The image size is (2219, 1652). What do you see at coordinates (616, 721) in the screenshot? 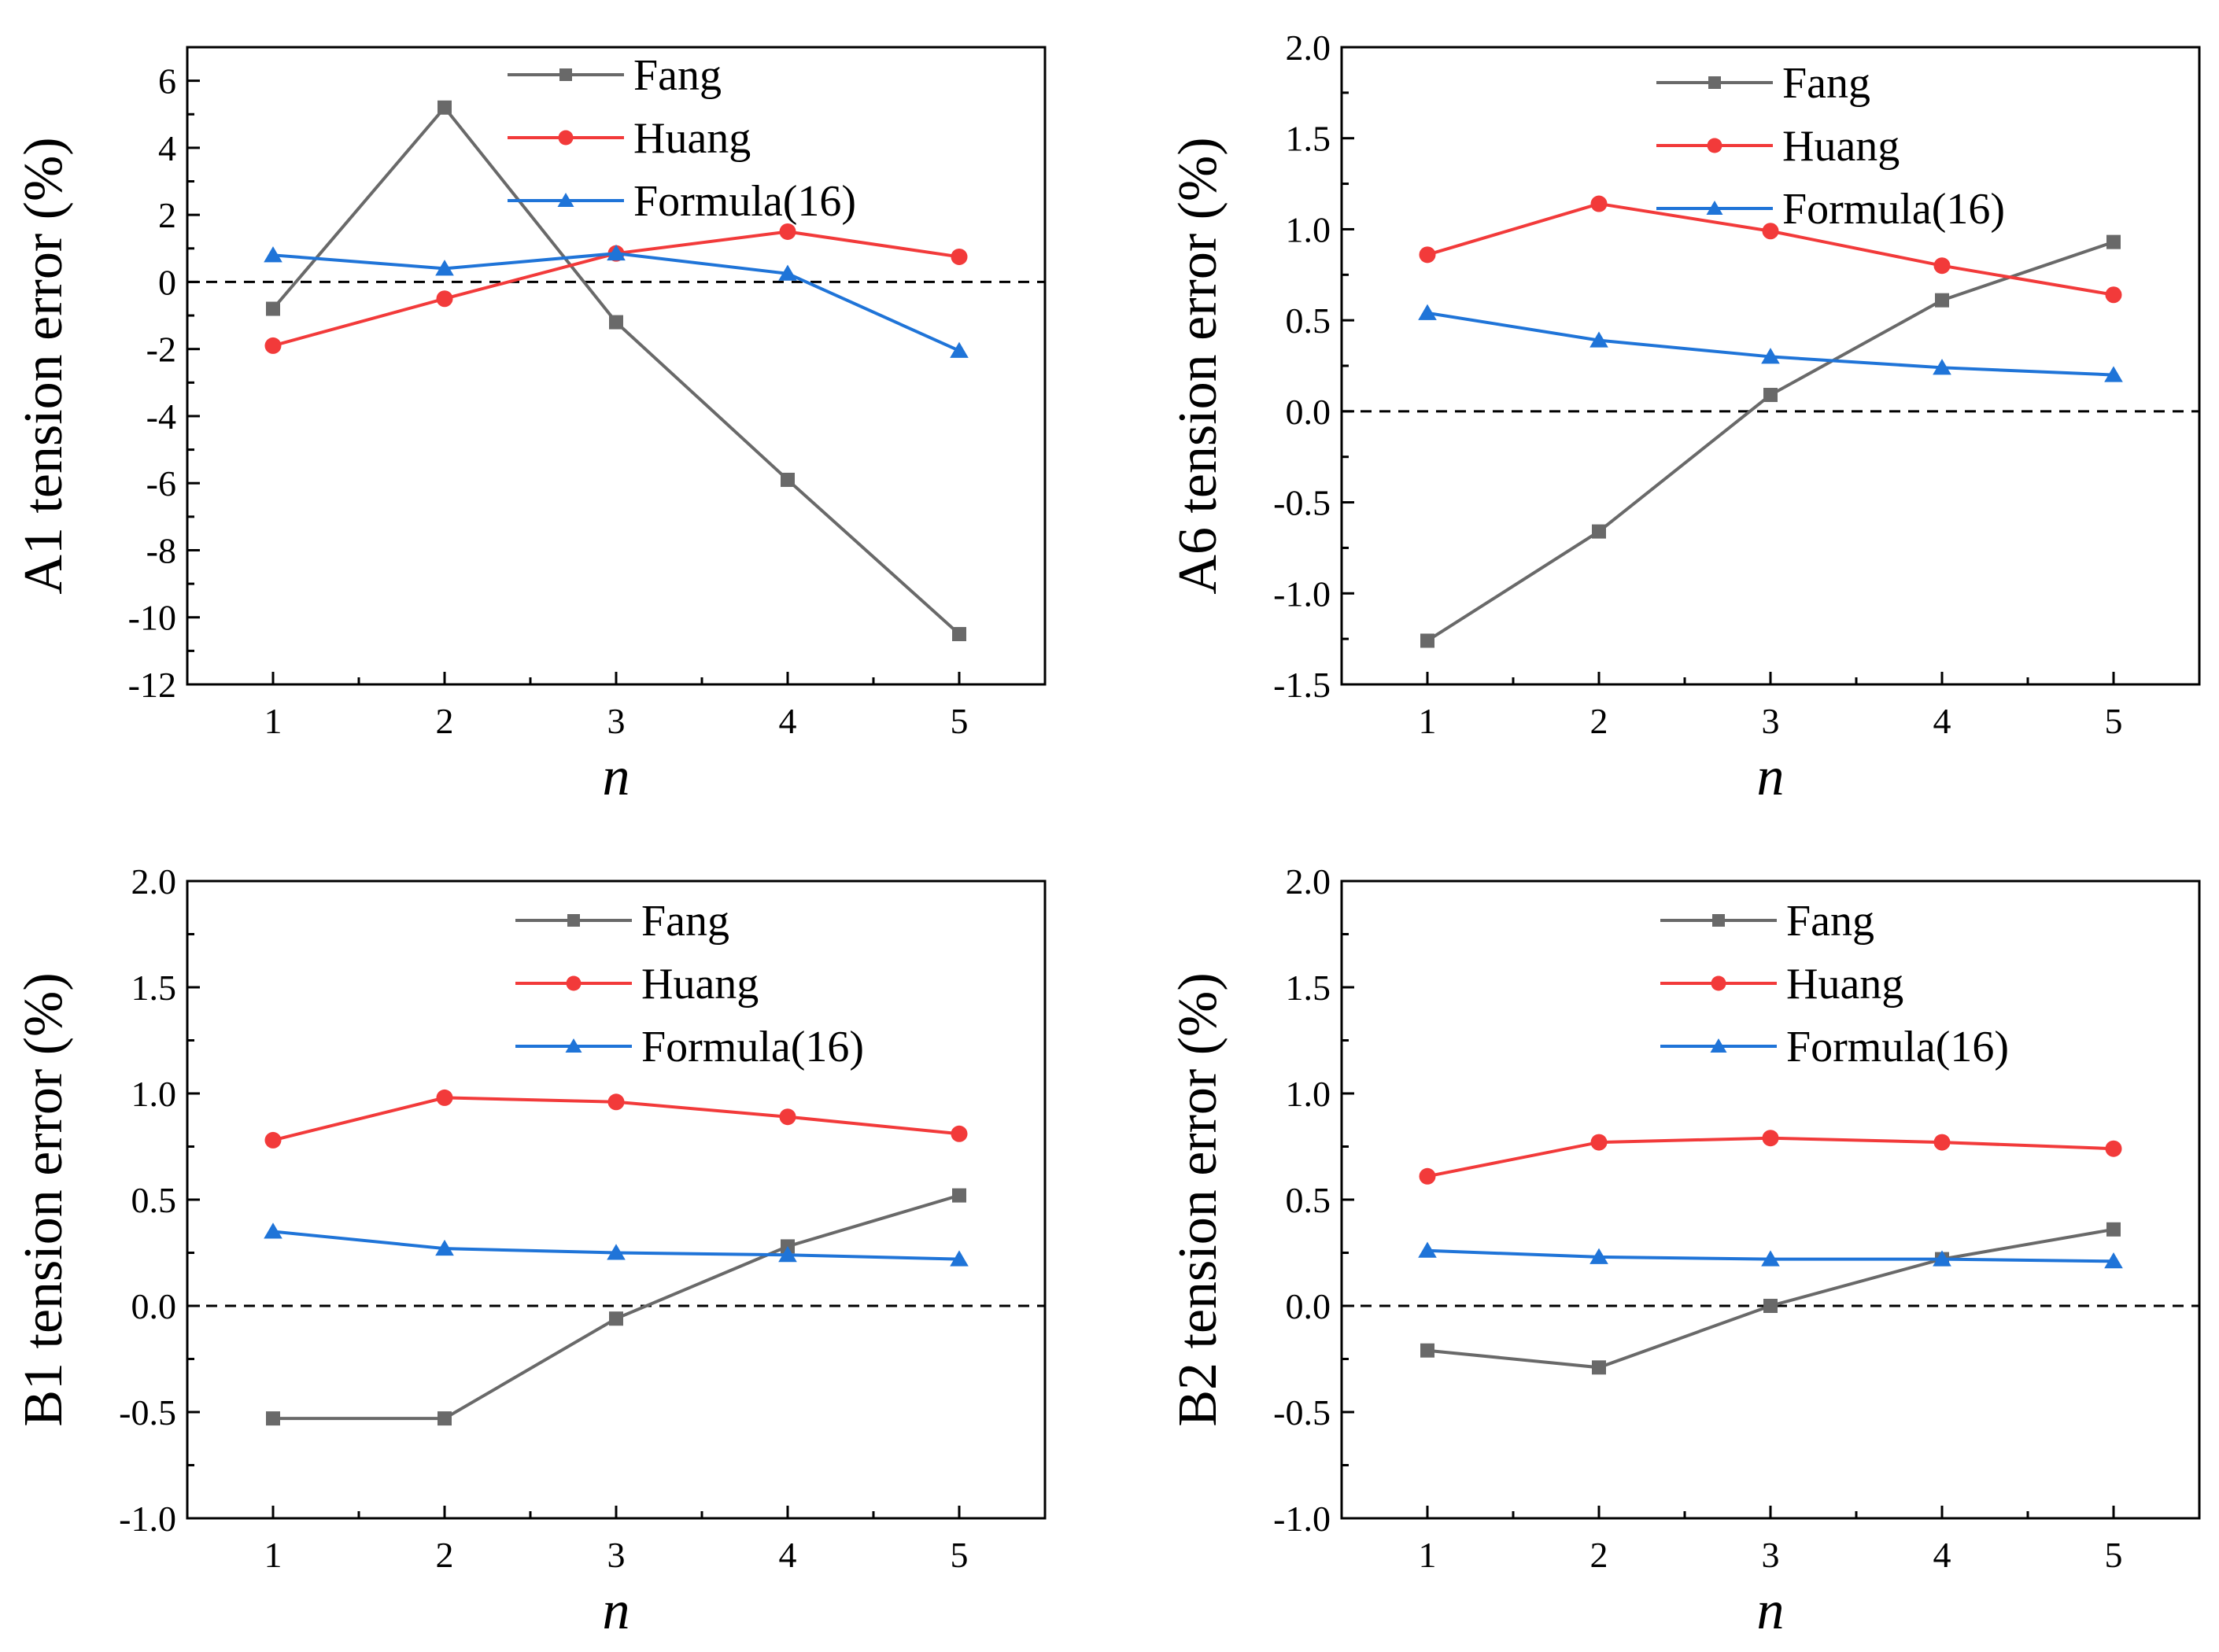
I see `x-tick-label: 3` at bounding box center [616, 721].